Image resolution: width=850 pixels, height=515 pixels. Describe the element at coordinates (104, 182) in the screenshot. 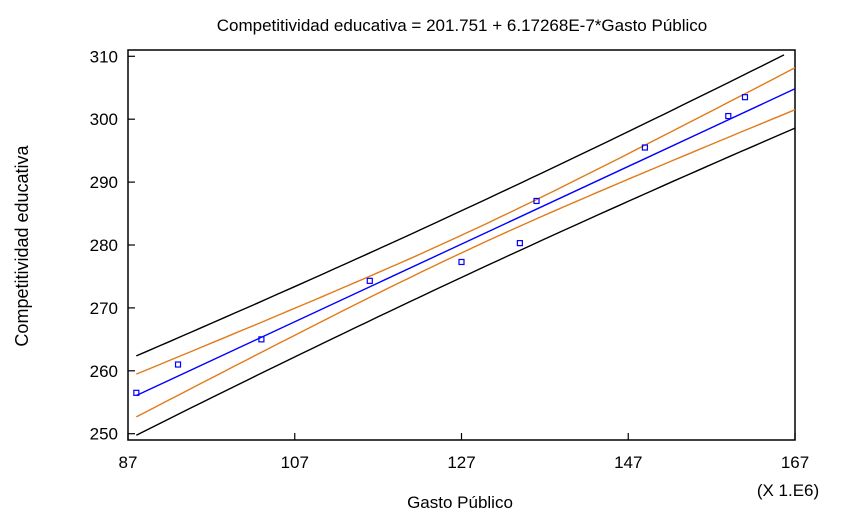

I see `y-tick-label: 290` at that location.